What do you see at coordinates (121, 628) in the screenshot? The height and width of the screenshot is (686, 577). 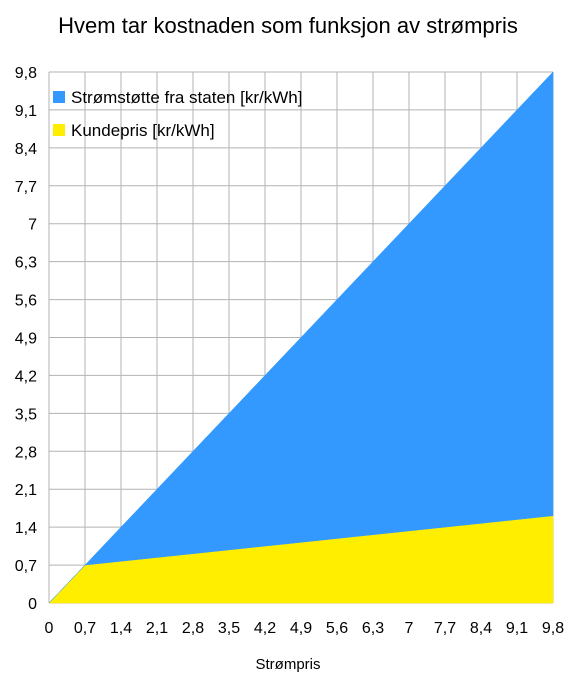 I see `x-tick-label: 1,4` at bounding box center [121, 628].